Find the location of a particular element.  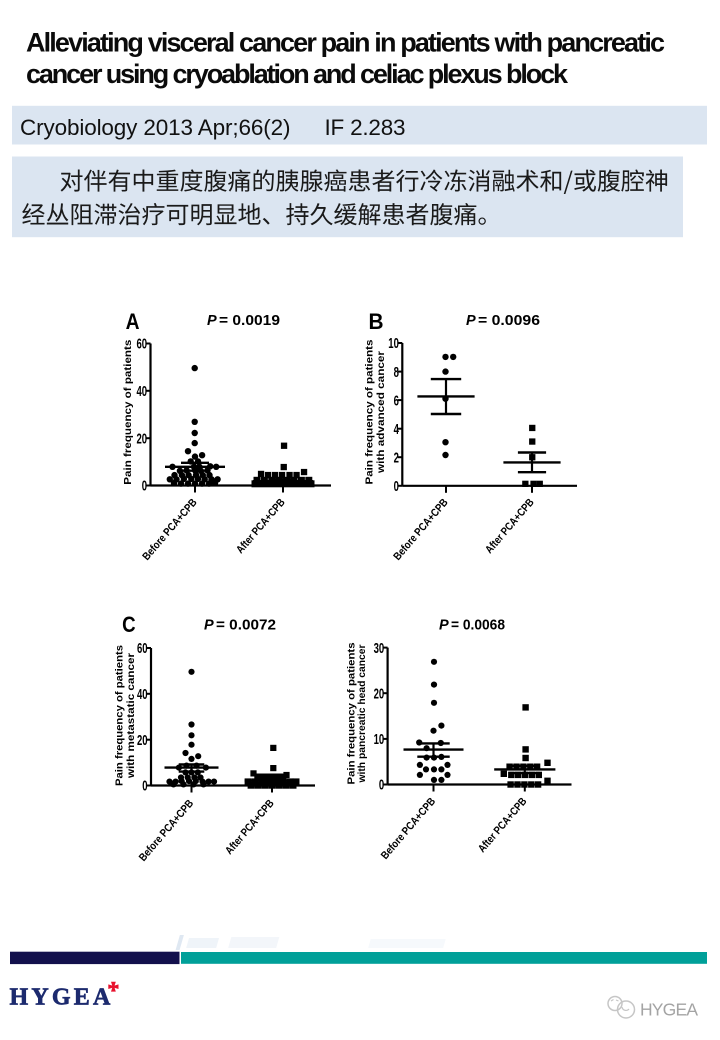

svg-text: IF 2.283 is located at coordinates (365, 127).